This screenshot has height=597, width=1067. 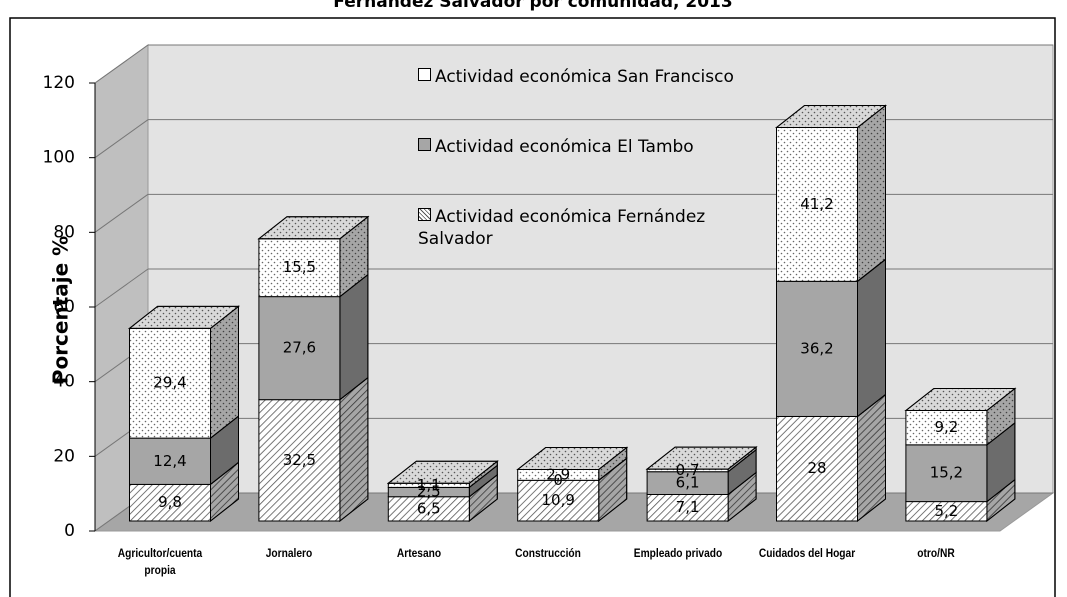 I want to click on value-label: 2,9, so click(x=558, y=474).